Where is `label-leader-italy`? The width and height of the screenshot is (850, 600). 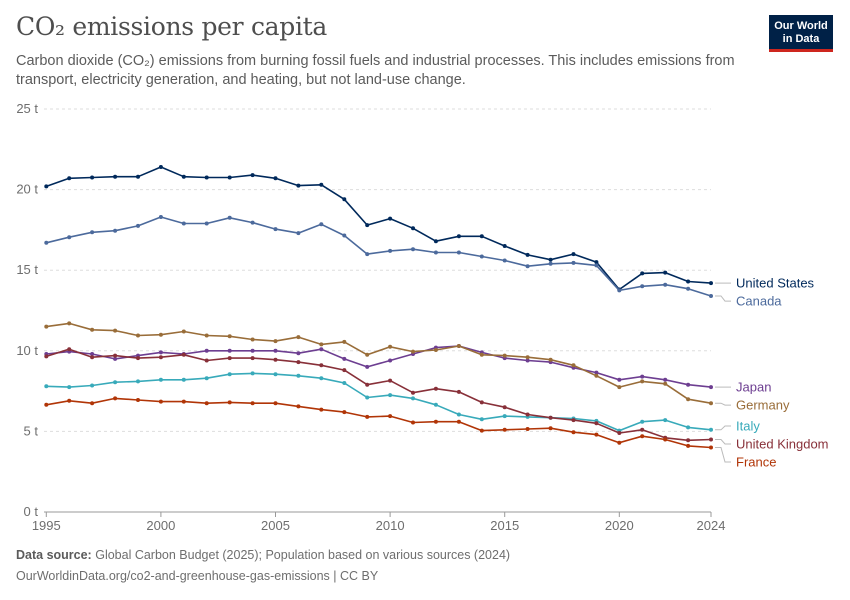
label-leader-italy is located at coordinates (723, 428).